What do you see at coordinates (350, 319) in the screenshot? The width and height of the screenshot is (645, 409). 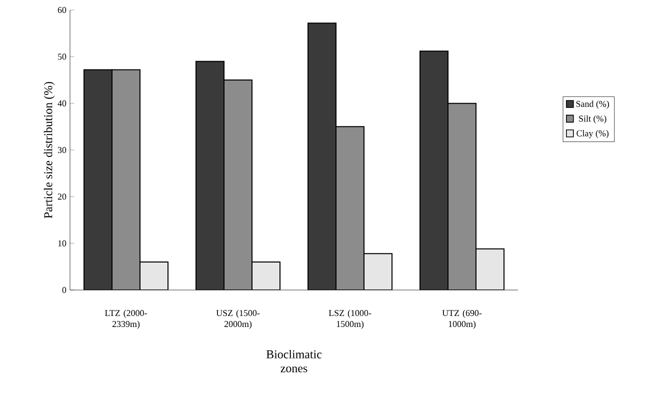 I see `x-tick-label: LSZ (1000-1500m)` at bounding box center [350, 319].